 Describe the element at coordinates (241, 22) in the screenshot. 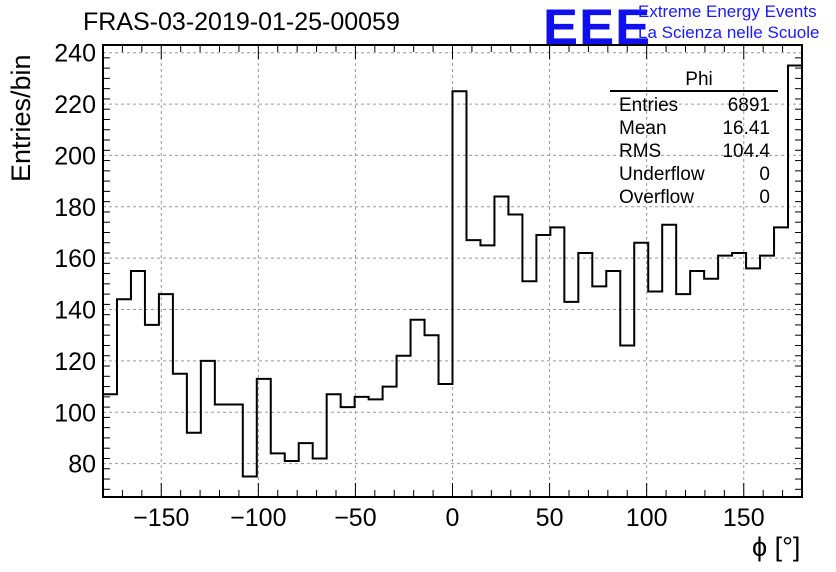

I see `chart-title: FRAS-03-2019-01-25-00059` at that location.